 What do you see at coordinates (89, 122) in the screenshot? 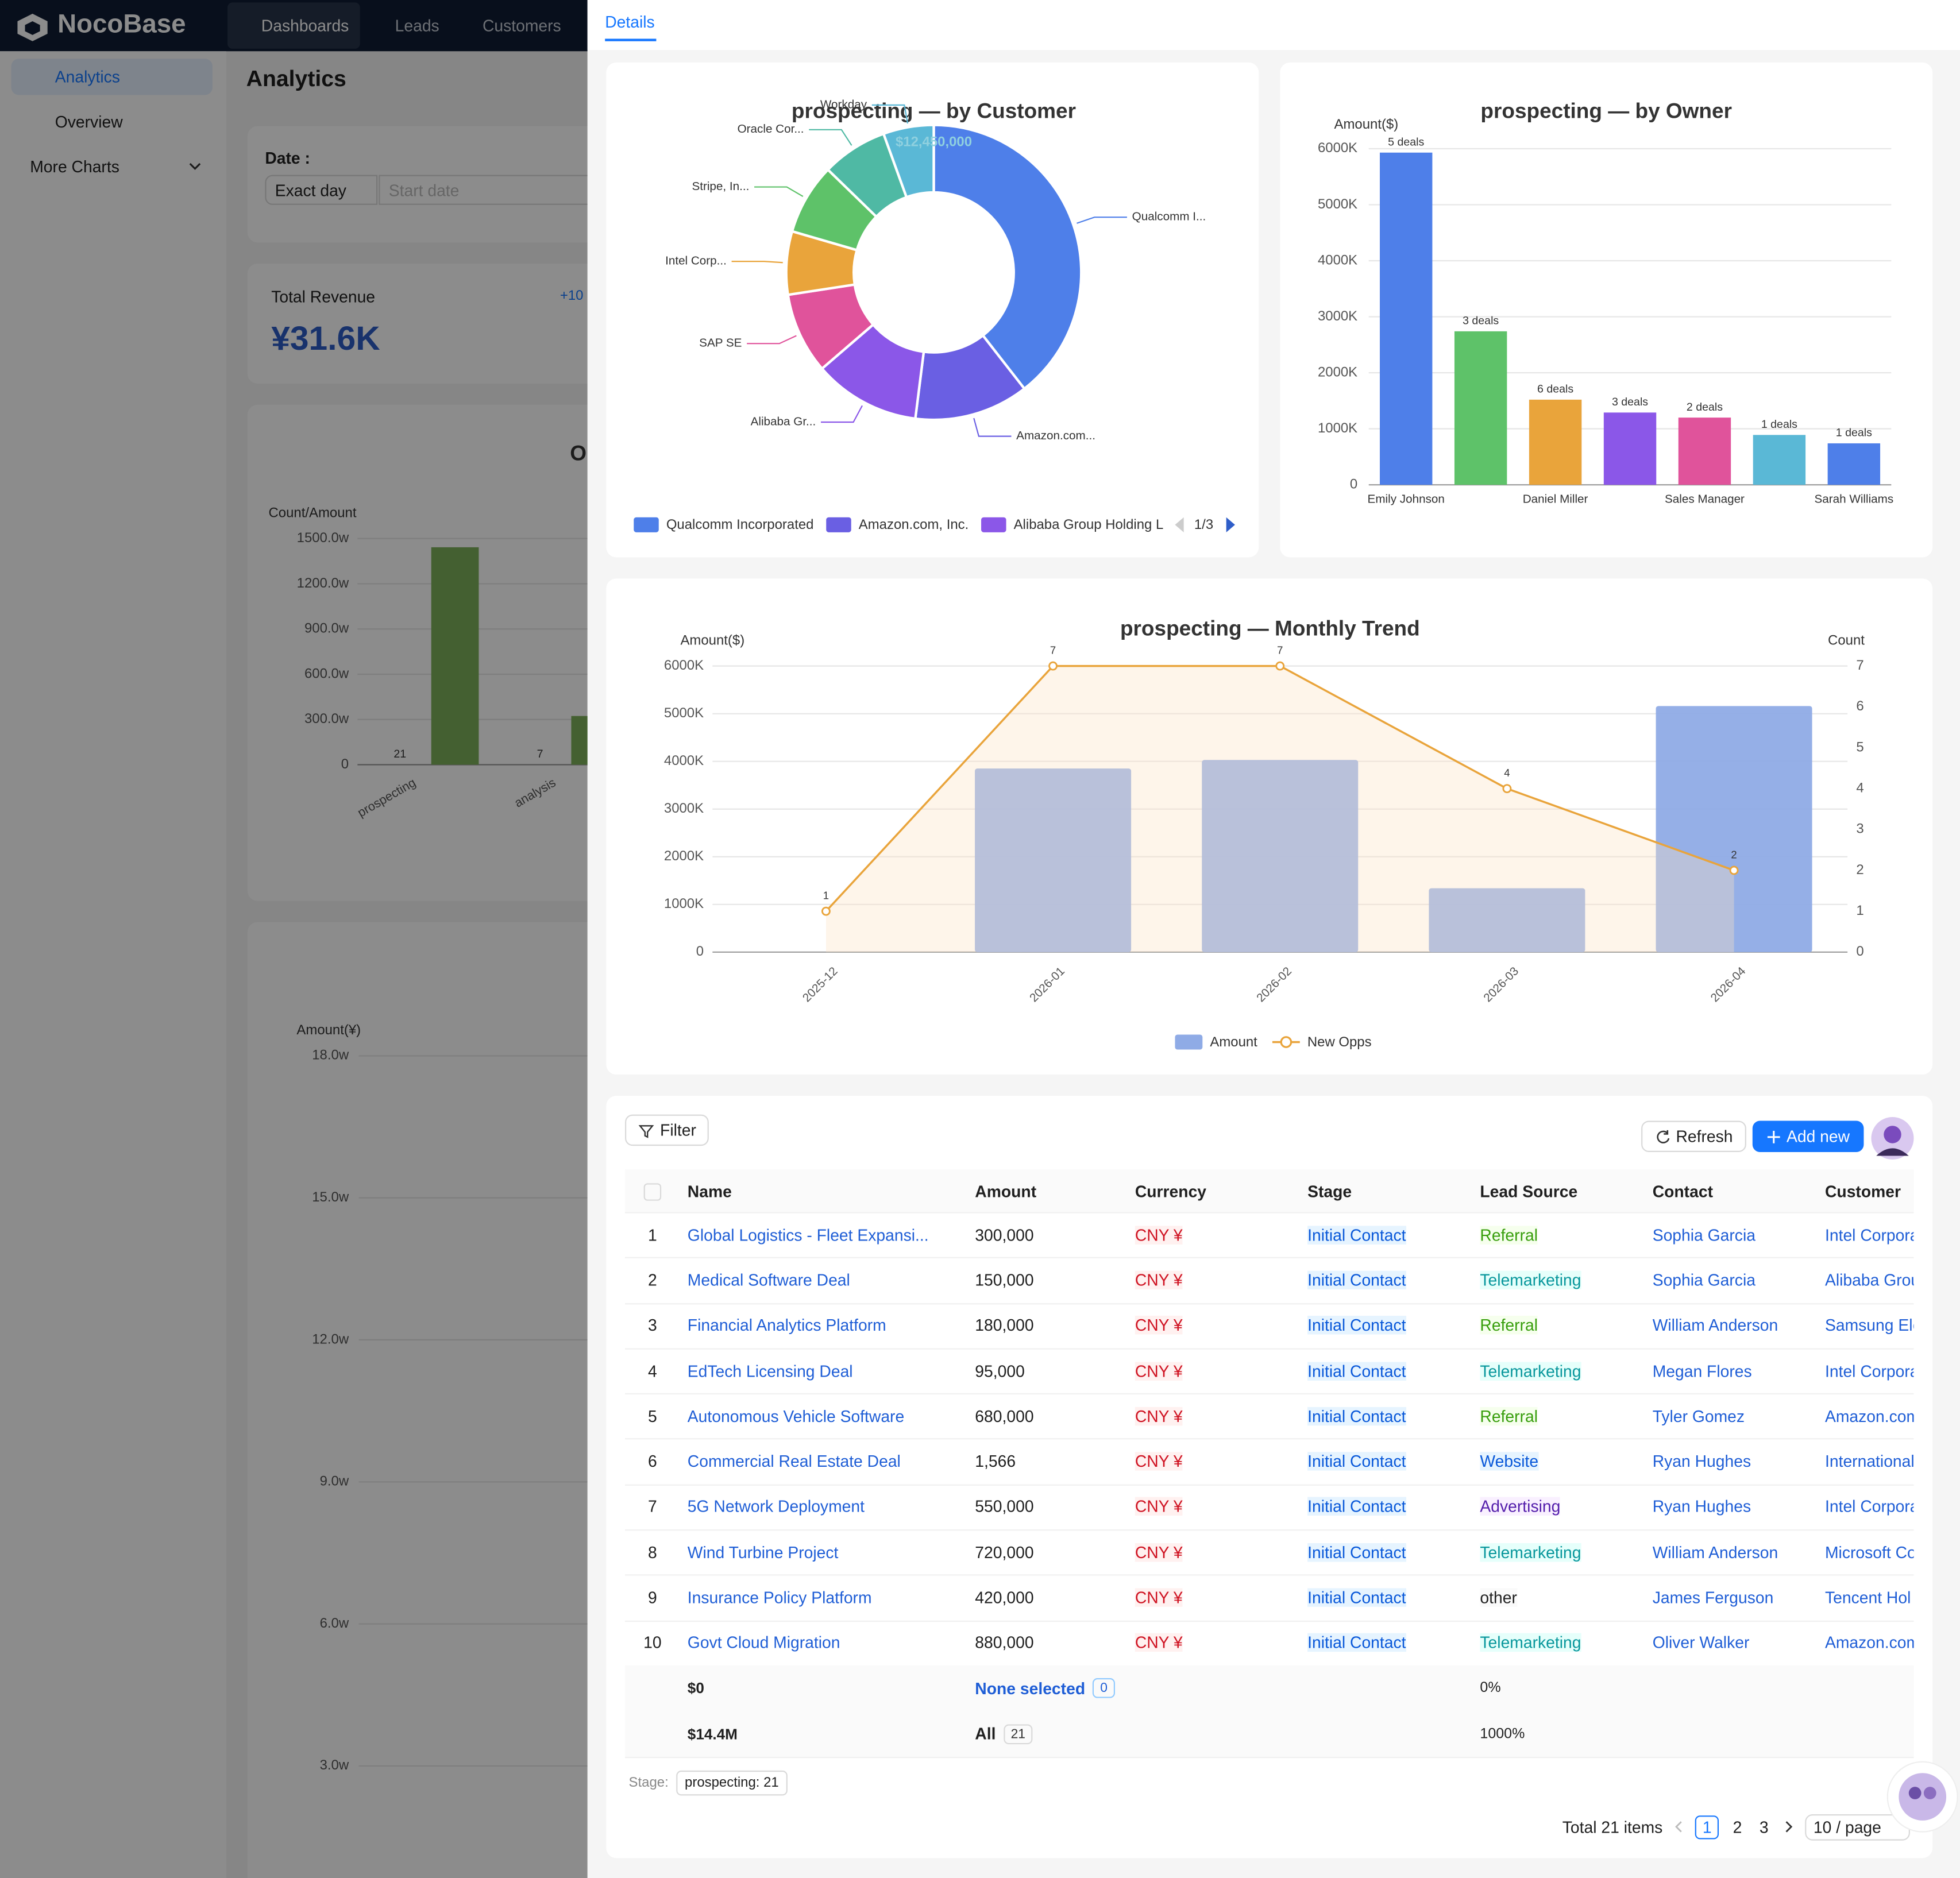
I see `menu-item: Overview` at bounding box center [89, 122].